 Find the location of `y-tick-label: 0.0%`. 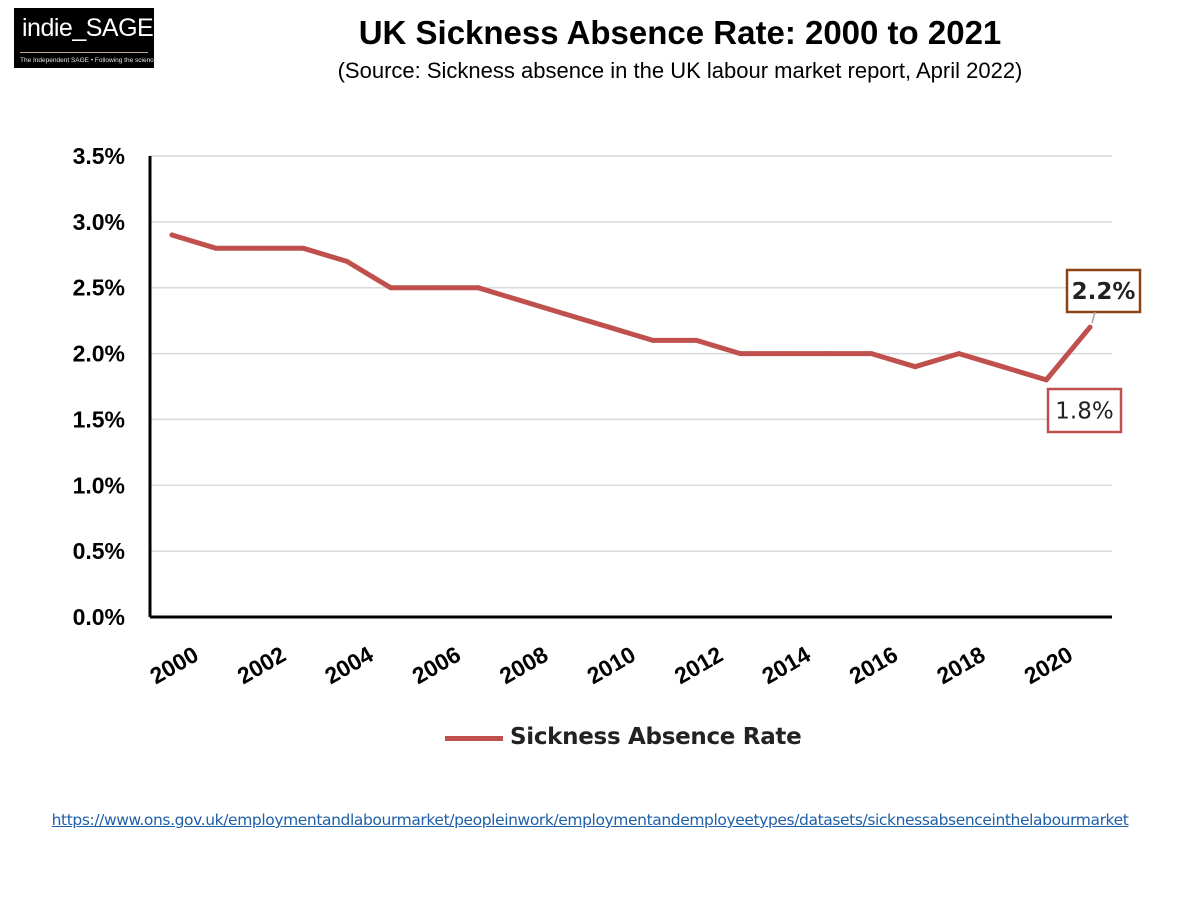

y-tick-label: 0.0% is located at coordinates (99, 617).